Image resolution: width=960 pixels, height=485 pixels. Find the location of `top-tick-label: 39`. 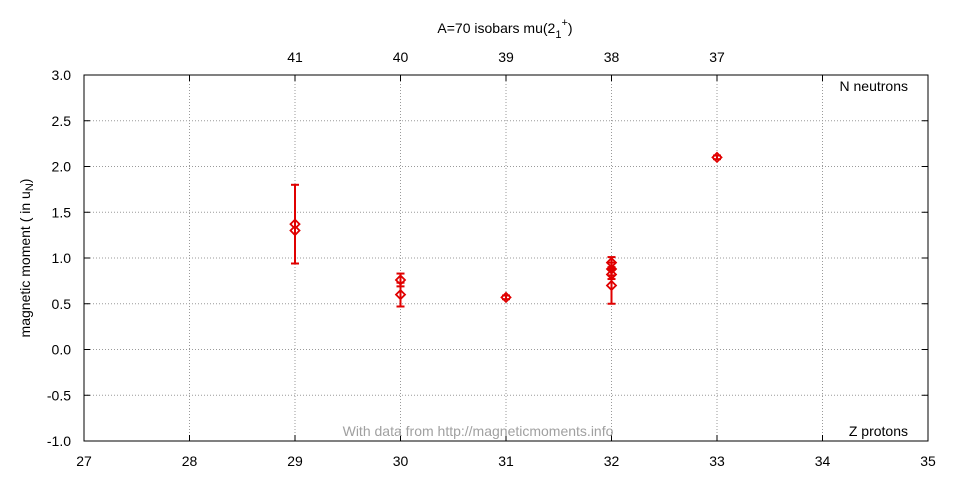

top-tick-label: 39 is located at coordinates (506, 57).